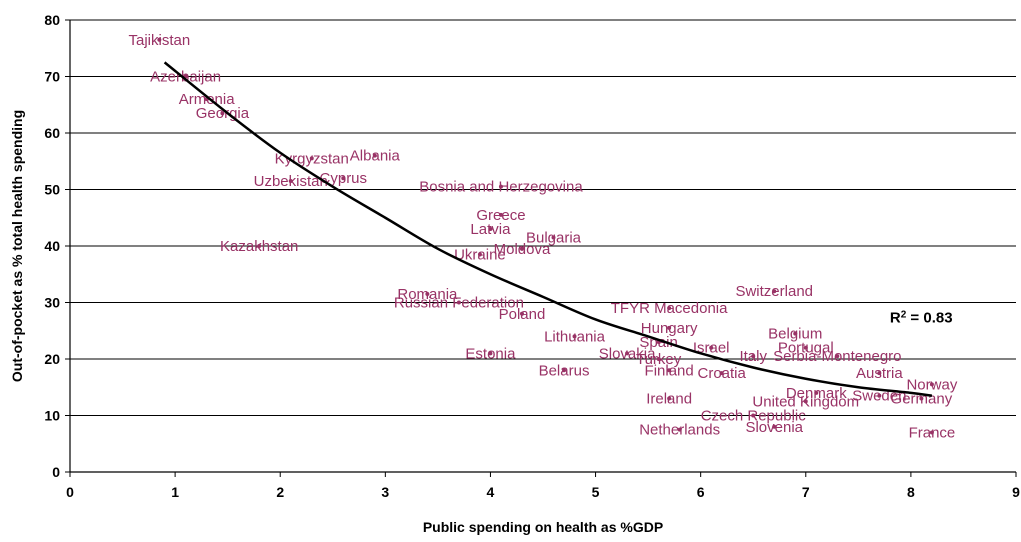 The height and width of the screenshot is (542, 1021). I want to click on y-tick-label: 60, so click(52, 133).